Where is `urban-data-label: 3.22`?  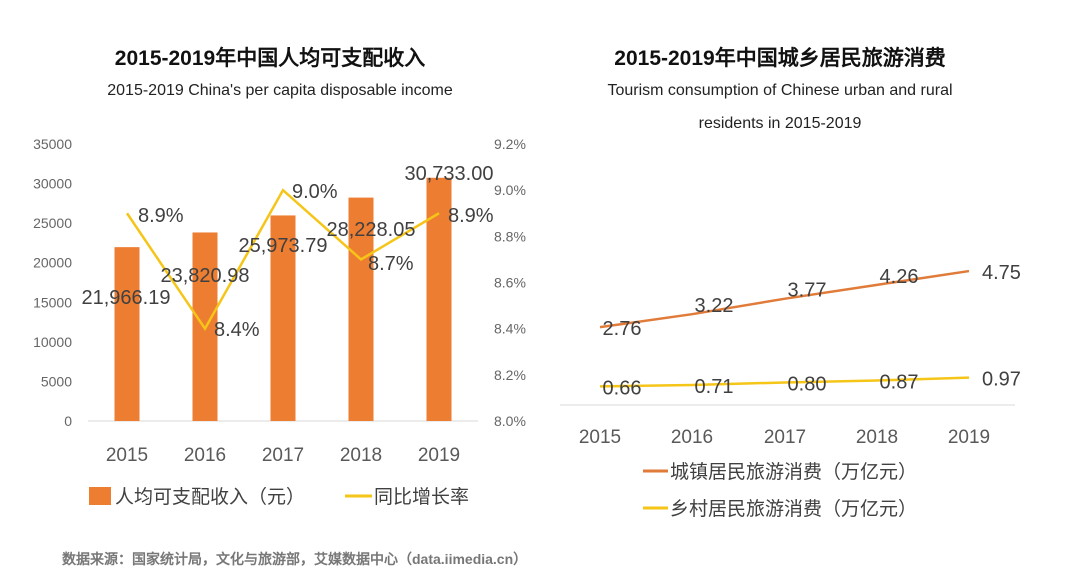
urban-data-label: 3.22 is located at coordinates (714, 306).